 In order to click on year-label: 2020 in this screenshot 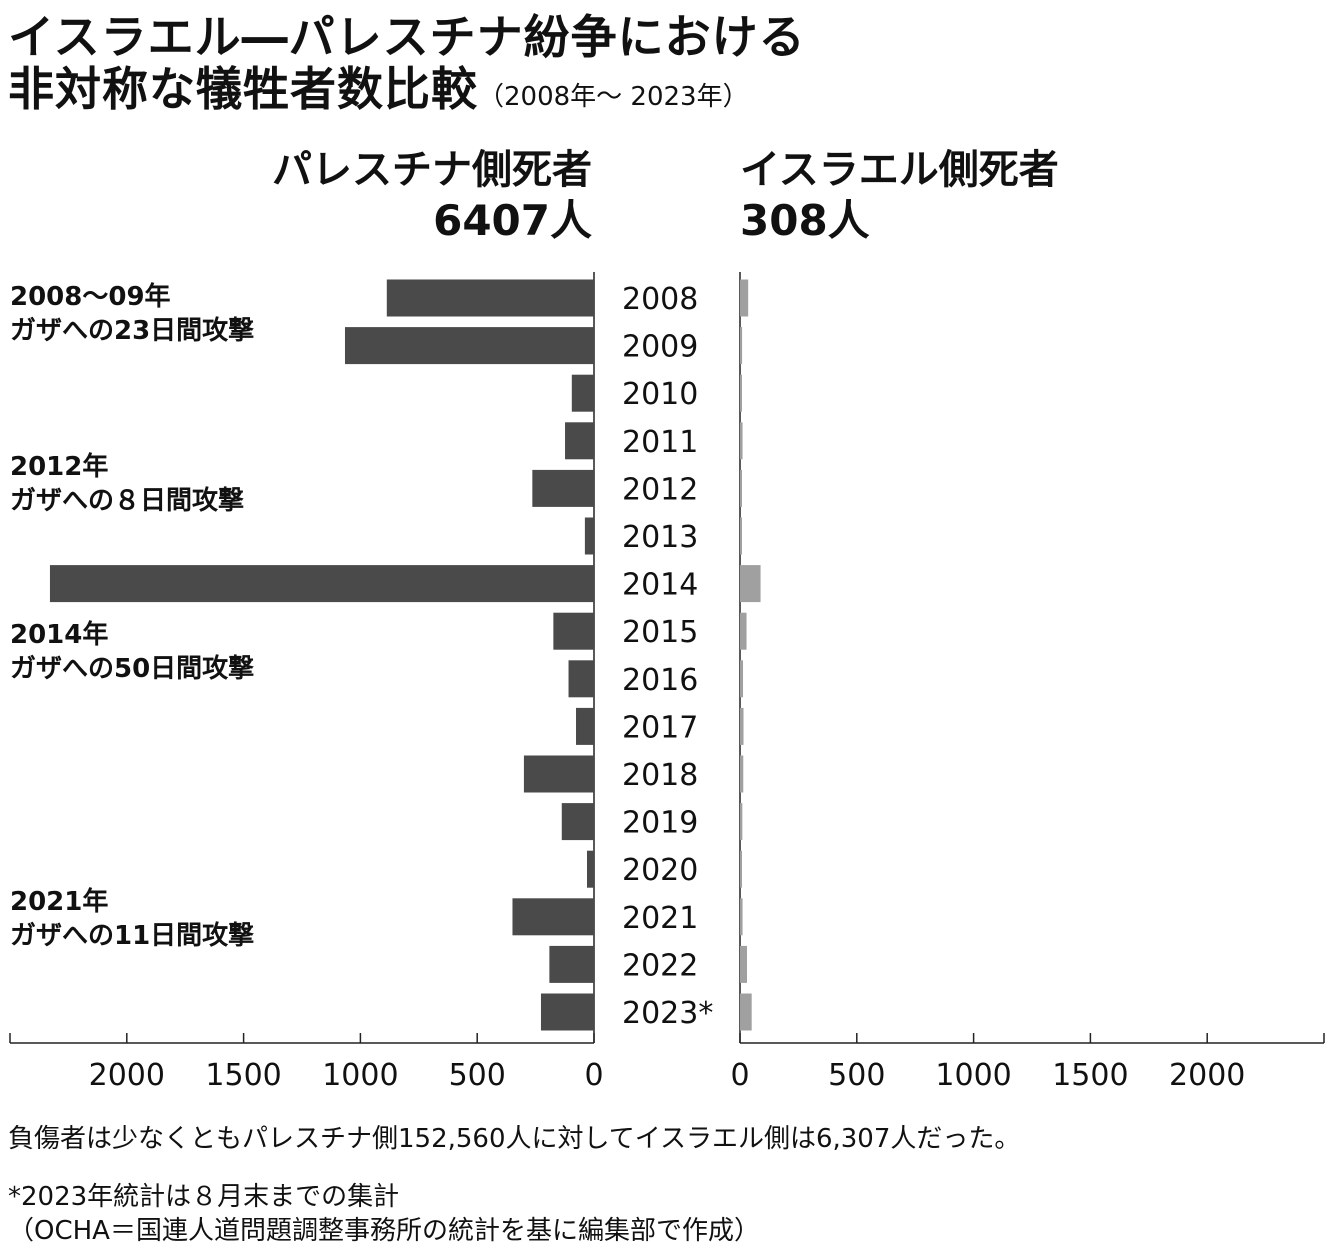, I will do `click(660, 870)`.